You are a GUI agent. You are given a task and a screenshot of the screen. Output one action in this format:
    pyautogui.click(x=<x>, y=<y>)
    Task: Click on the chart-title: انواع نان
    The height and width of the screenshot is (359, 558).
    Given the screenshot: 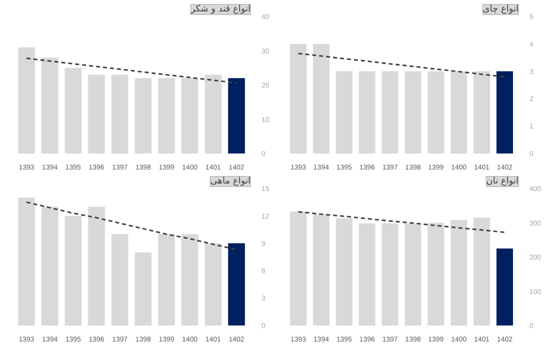 What is the action you would take?
    pyautogui.click(x=502, y=181)
    